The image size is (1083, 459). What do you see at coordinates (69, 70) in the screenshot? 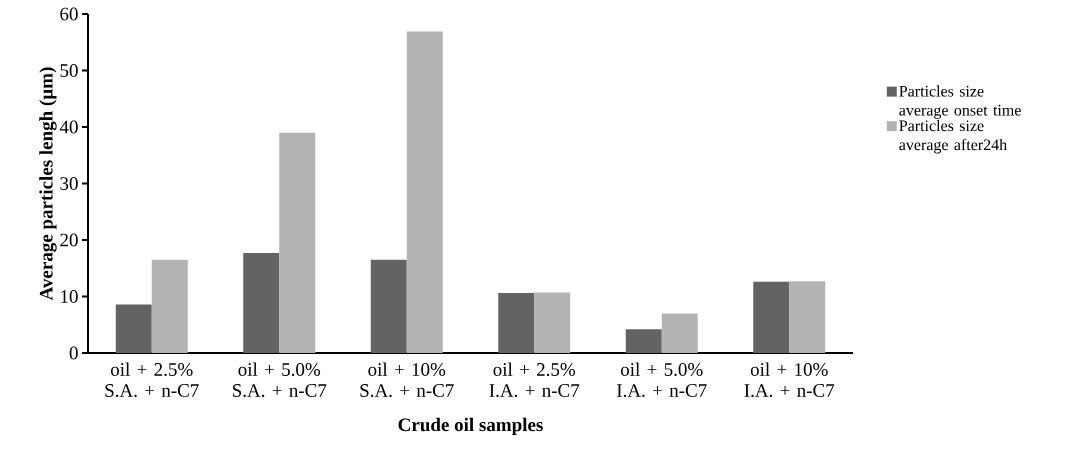
I see `y-tick-label: 50` at bounding box center [69, 70].